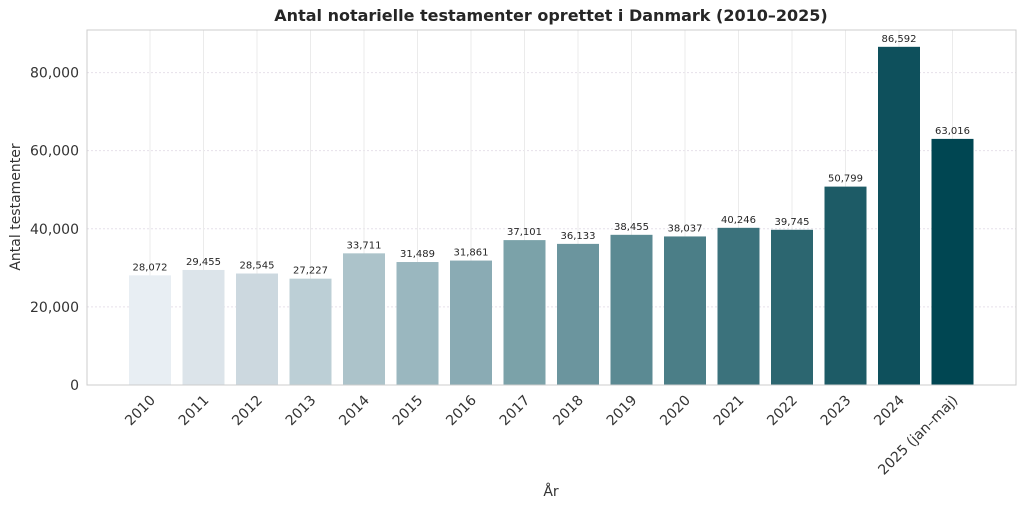 This screenshot has height=508, width=1024. What do you see at coordinates (408, 411) in the screenshot?
I see `x-tick-label: 2015` at bounding box center [408, 411].